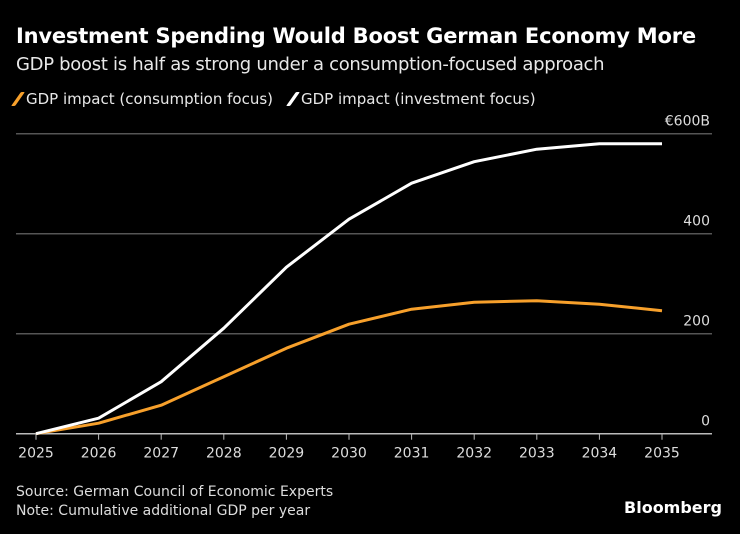 Image resolution: width=740 pixels, height=534 pixels. What do you see at coordinates (662, 454) in the screenshot?
I see `x-tick-label: 2035` at bounding box center [662, 454].